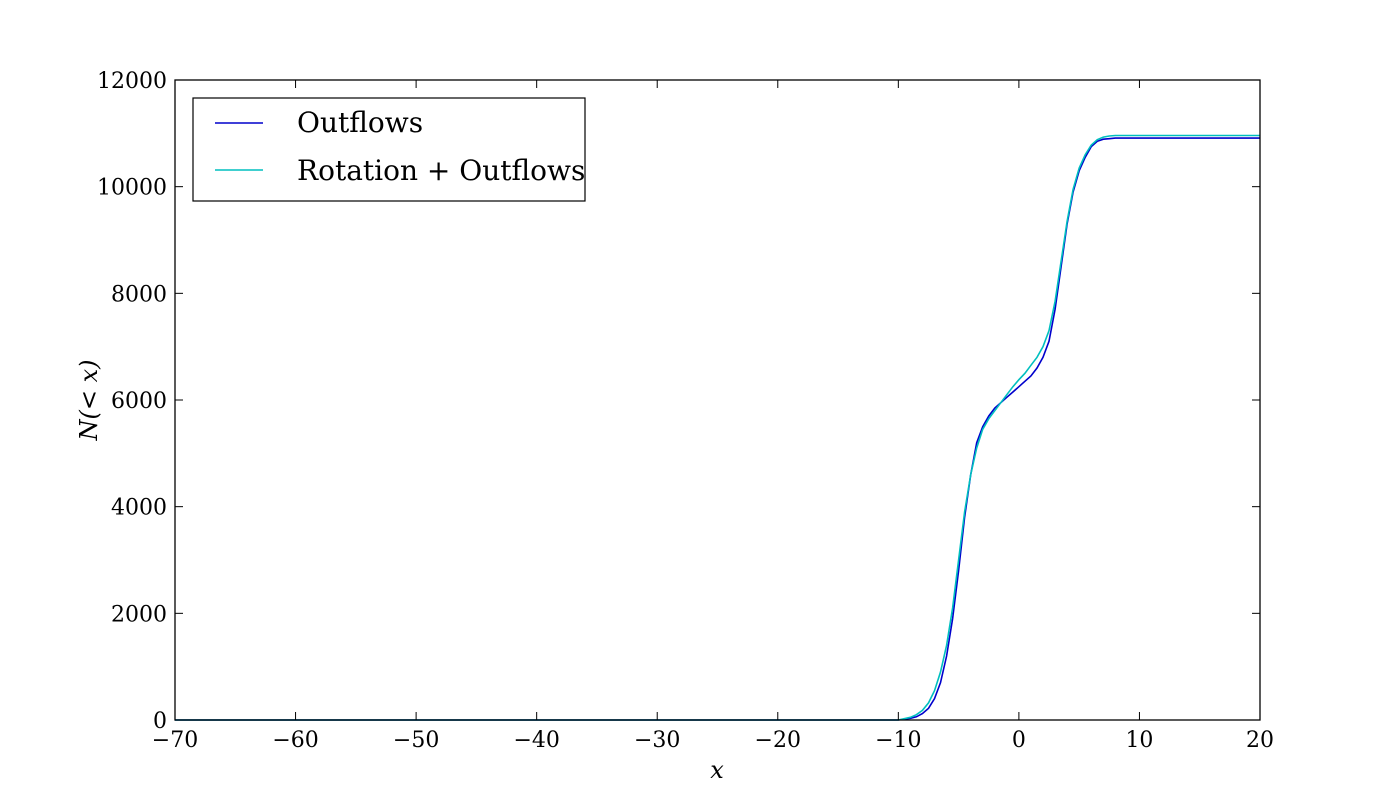  What do you see at coordinates (139, 401) in the screenshot?
I see `y-tick-label: 6000` at bounding box center [139, 401].